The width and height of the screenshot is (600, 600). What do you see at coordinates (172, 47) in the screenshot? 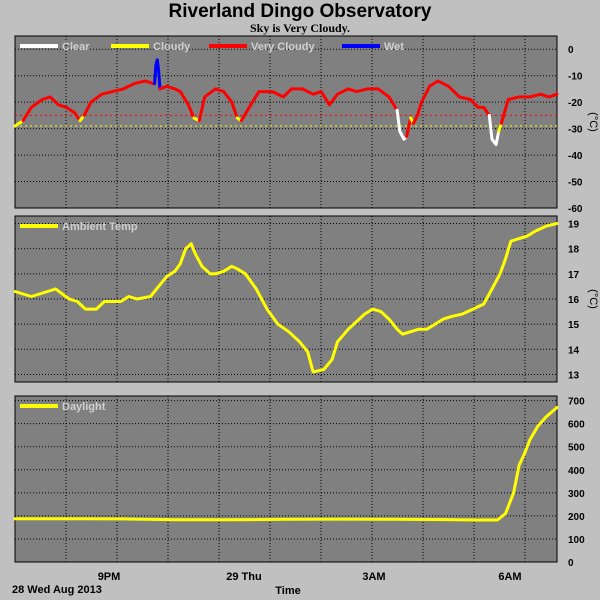
I see `legend-label: Cloudy` at bounding box center [172, 47].